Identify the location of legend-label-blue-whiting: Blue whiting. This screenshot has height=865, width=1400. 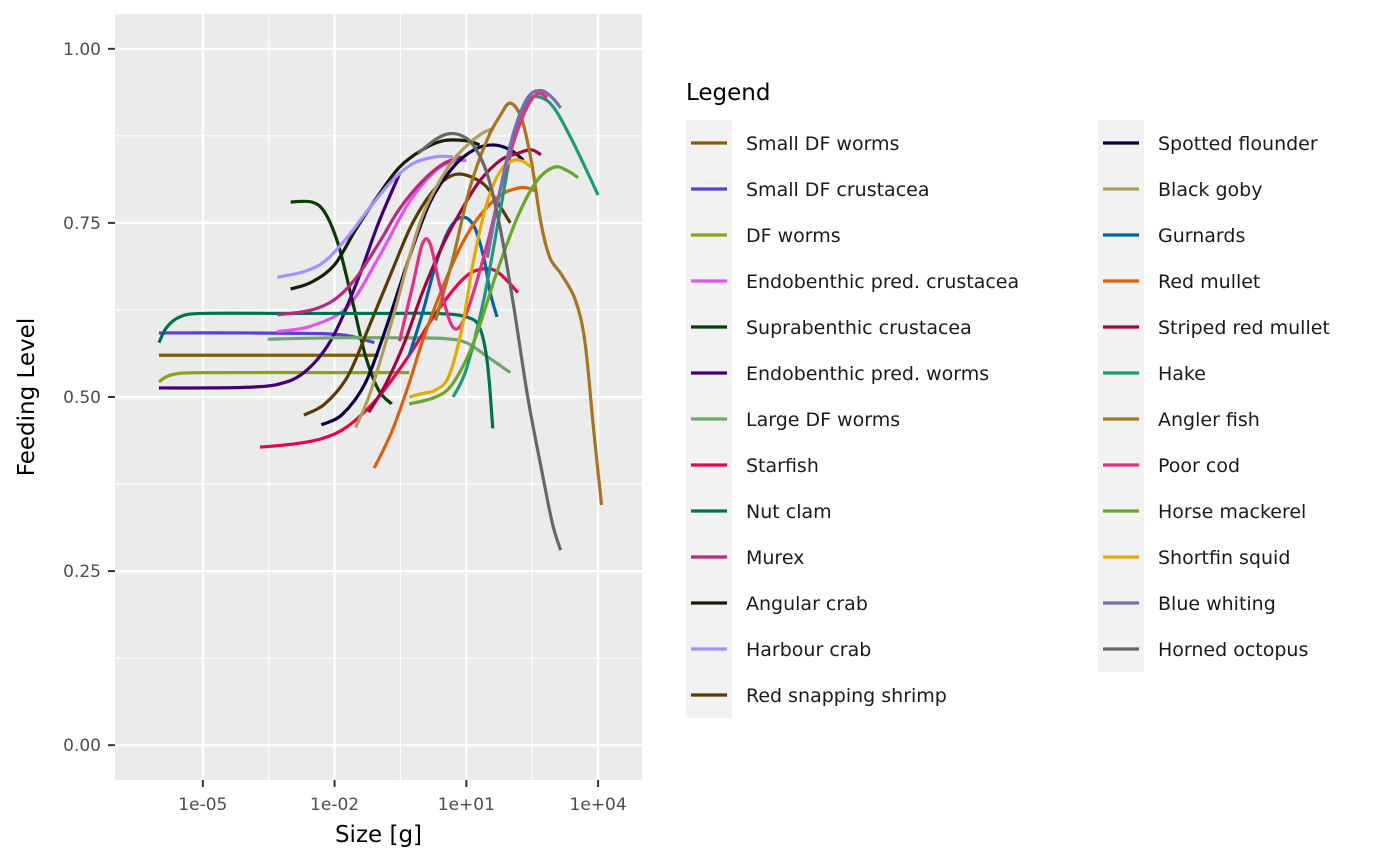
(1217, 604).